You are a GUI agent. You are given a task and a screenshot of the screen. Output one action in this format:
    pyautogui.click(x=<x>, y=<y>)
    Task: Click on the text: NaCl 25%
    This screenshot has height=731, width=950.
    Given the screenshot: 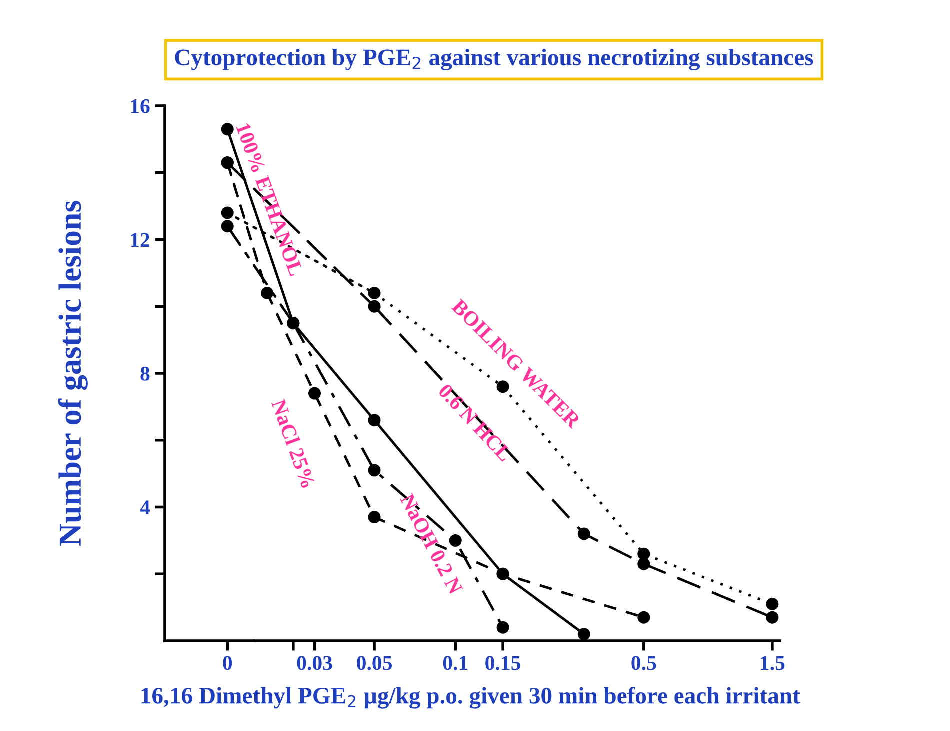 What is the action you would take?
    pyautogui.click(x=293, y=443)
    